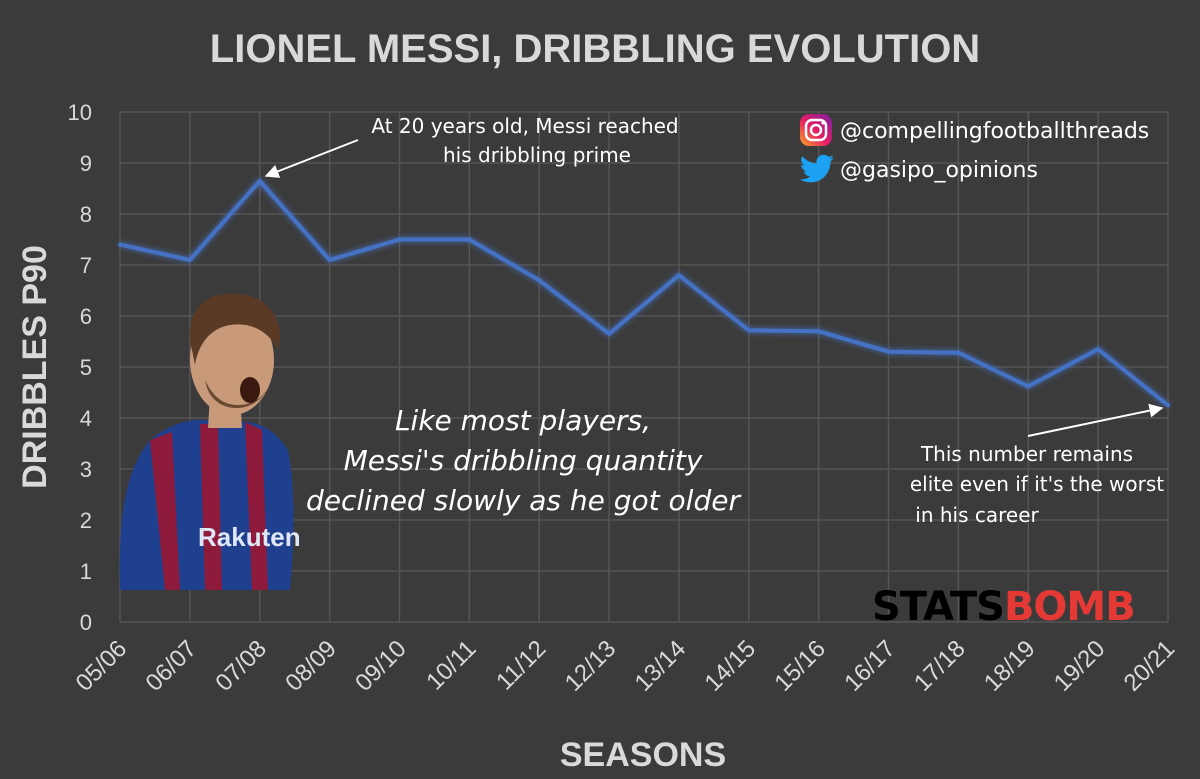  What do you see at coordinates (241, 666) in the screenshot?
I see `x-tick-label: 07/08` at bounding box center [241, 666].